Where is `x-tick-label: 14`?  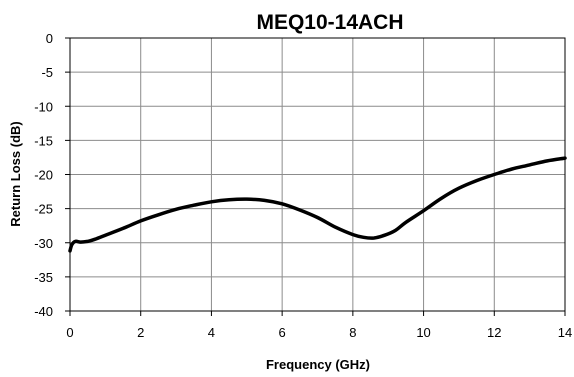
x-tick-label: 14 is located at coordinates (565, 332).